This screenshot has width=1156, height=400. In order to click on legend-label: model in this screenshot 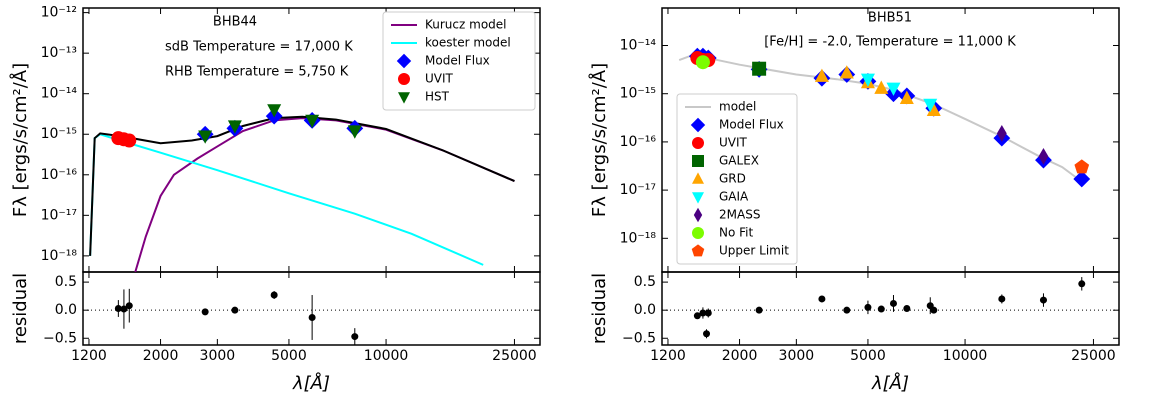, I will do `click(737, 107)`.